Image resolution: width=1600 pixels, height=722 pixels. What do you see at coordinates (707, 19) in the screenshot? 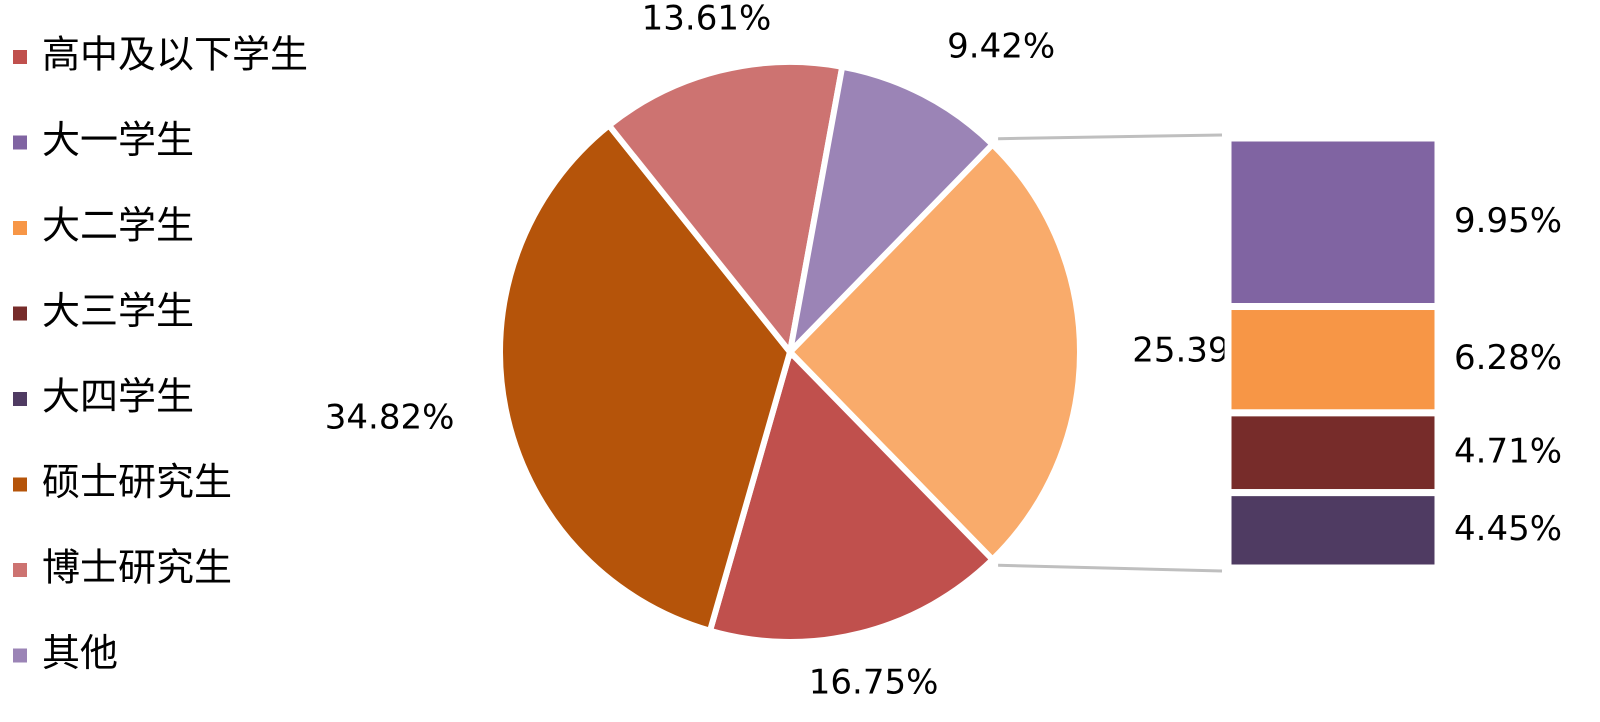
I see `data-label: 13.61%` at bounding box center [707, 19].